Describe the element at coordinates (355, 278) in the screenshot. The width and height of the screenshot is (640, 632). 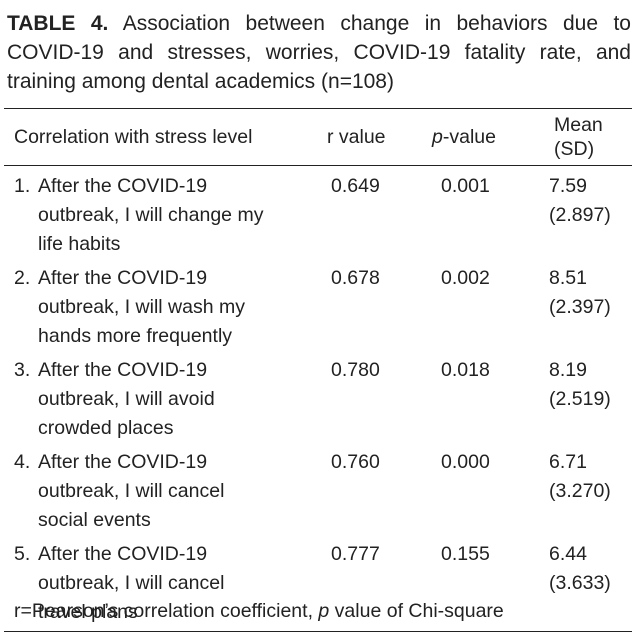
I see `row-r-value: 0.678` at that location.